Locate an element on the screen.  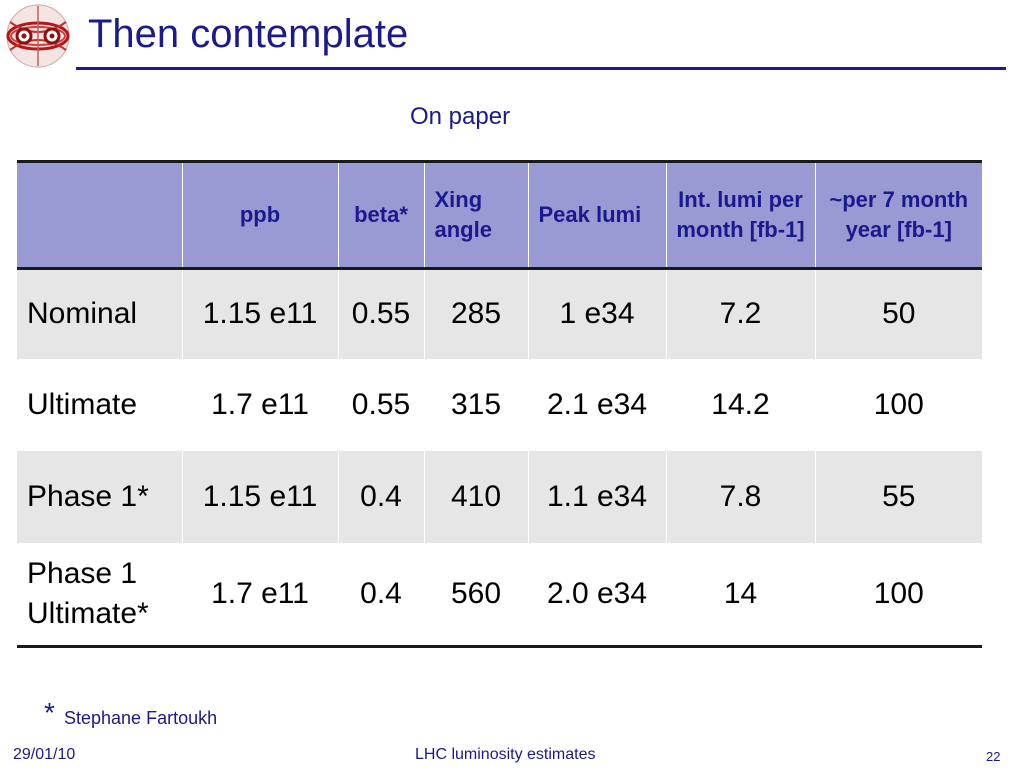
footnote-credit: Stephane Fartoukh is located at coordinates (141, 718).